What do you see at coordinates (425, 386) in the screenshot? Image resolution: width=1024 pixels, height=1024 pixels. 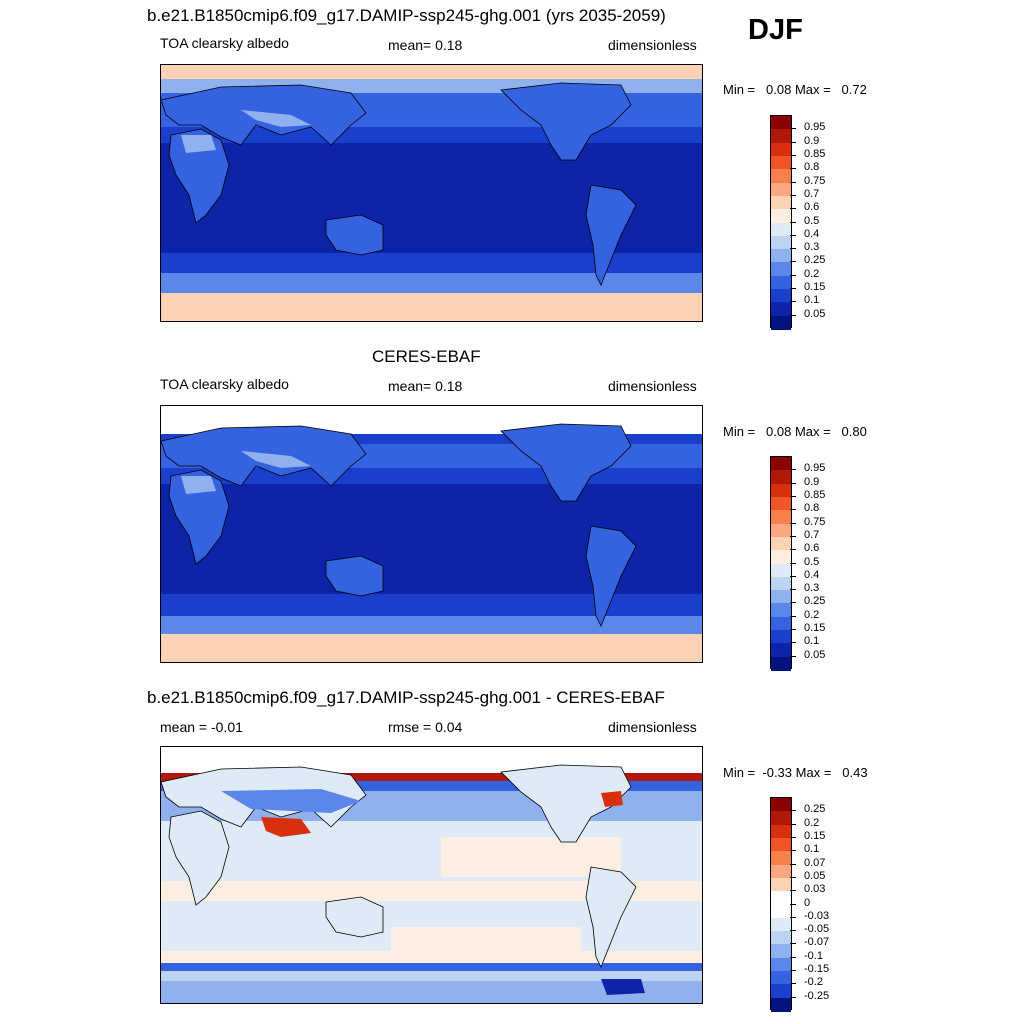 I see `panel-2-mean: mean= 0.18` at bounding box center [425, 386].